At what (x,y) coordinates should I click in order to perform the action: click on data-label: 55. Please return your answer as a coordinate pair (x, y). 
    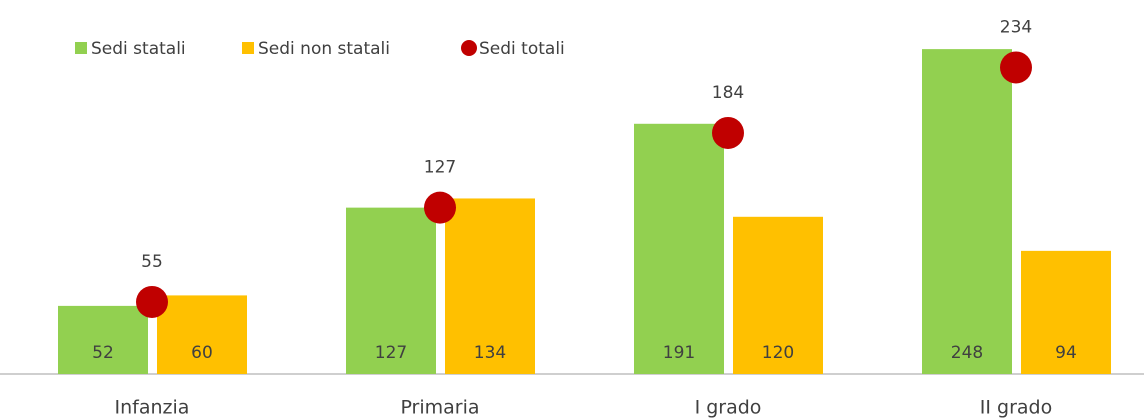
    Looking at the image, I should click on (152, 262).